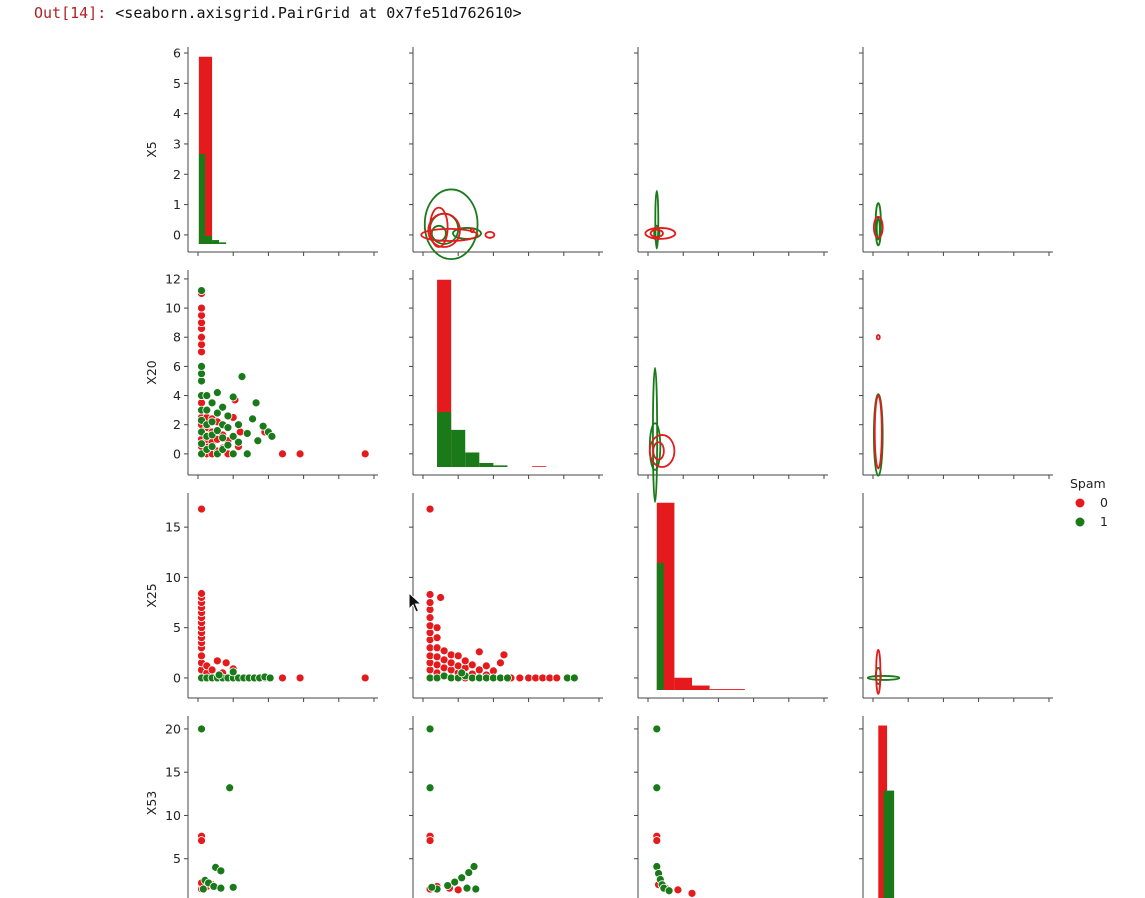 The height and width of the screenshot is (898, 1145). I want to click on y-axis-label: X25, so click(151, 595).